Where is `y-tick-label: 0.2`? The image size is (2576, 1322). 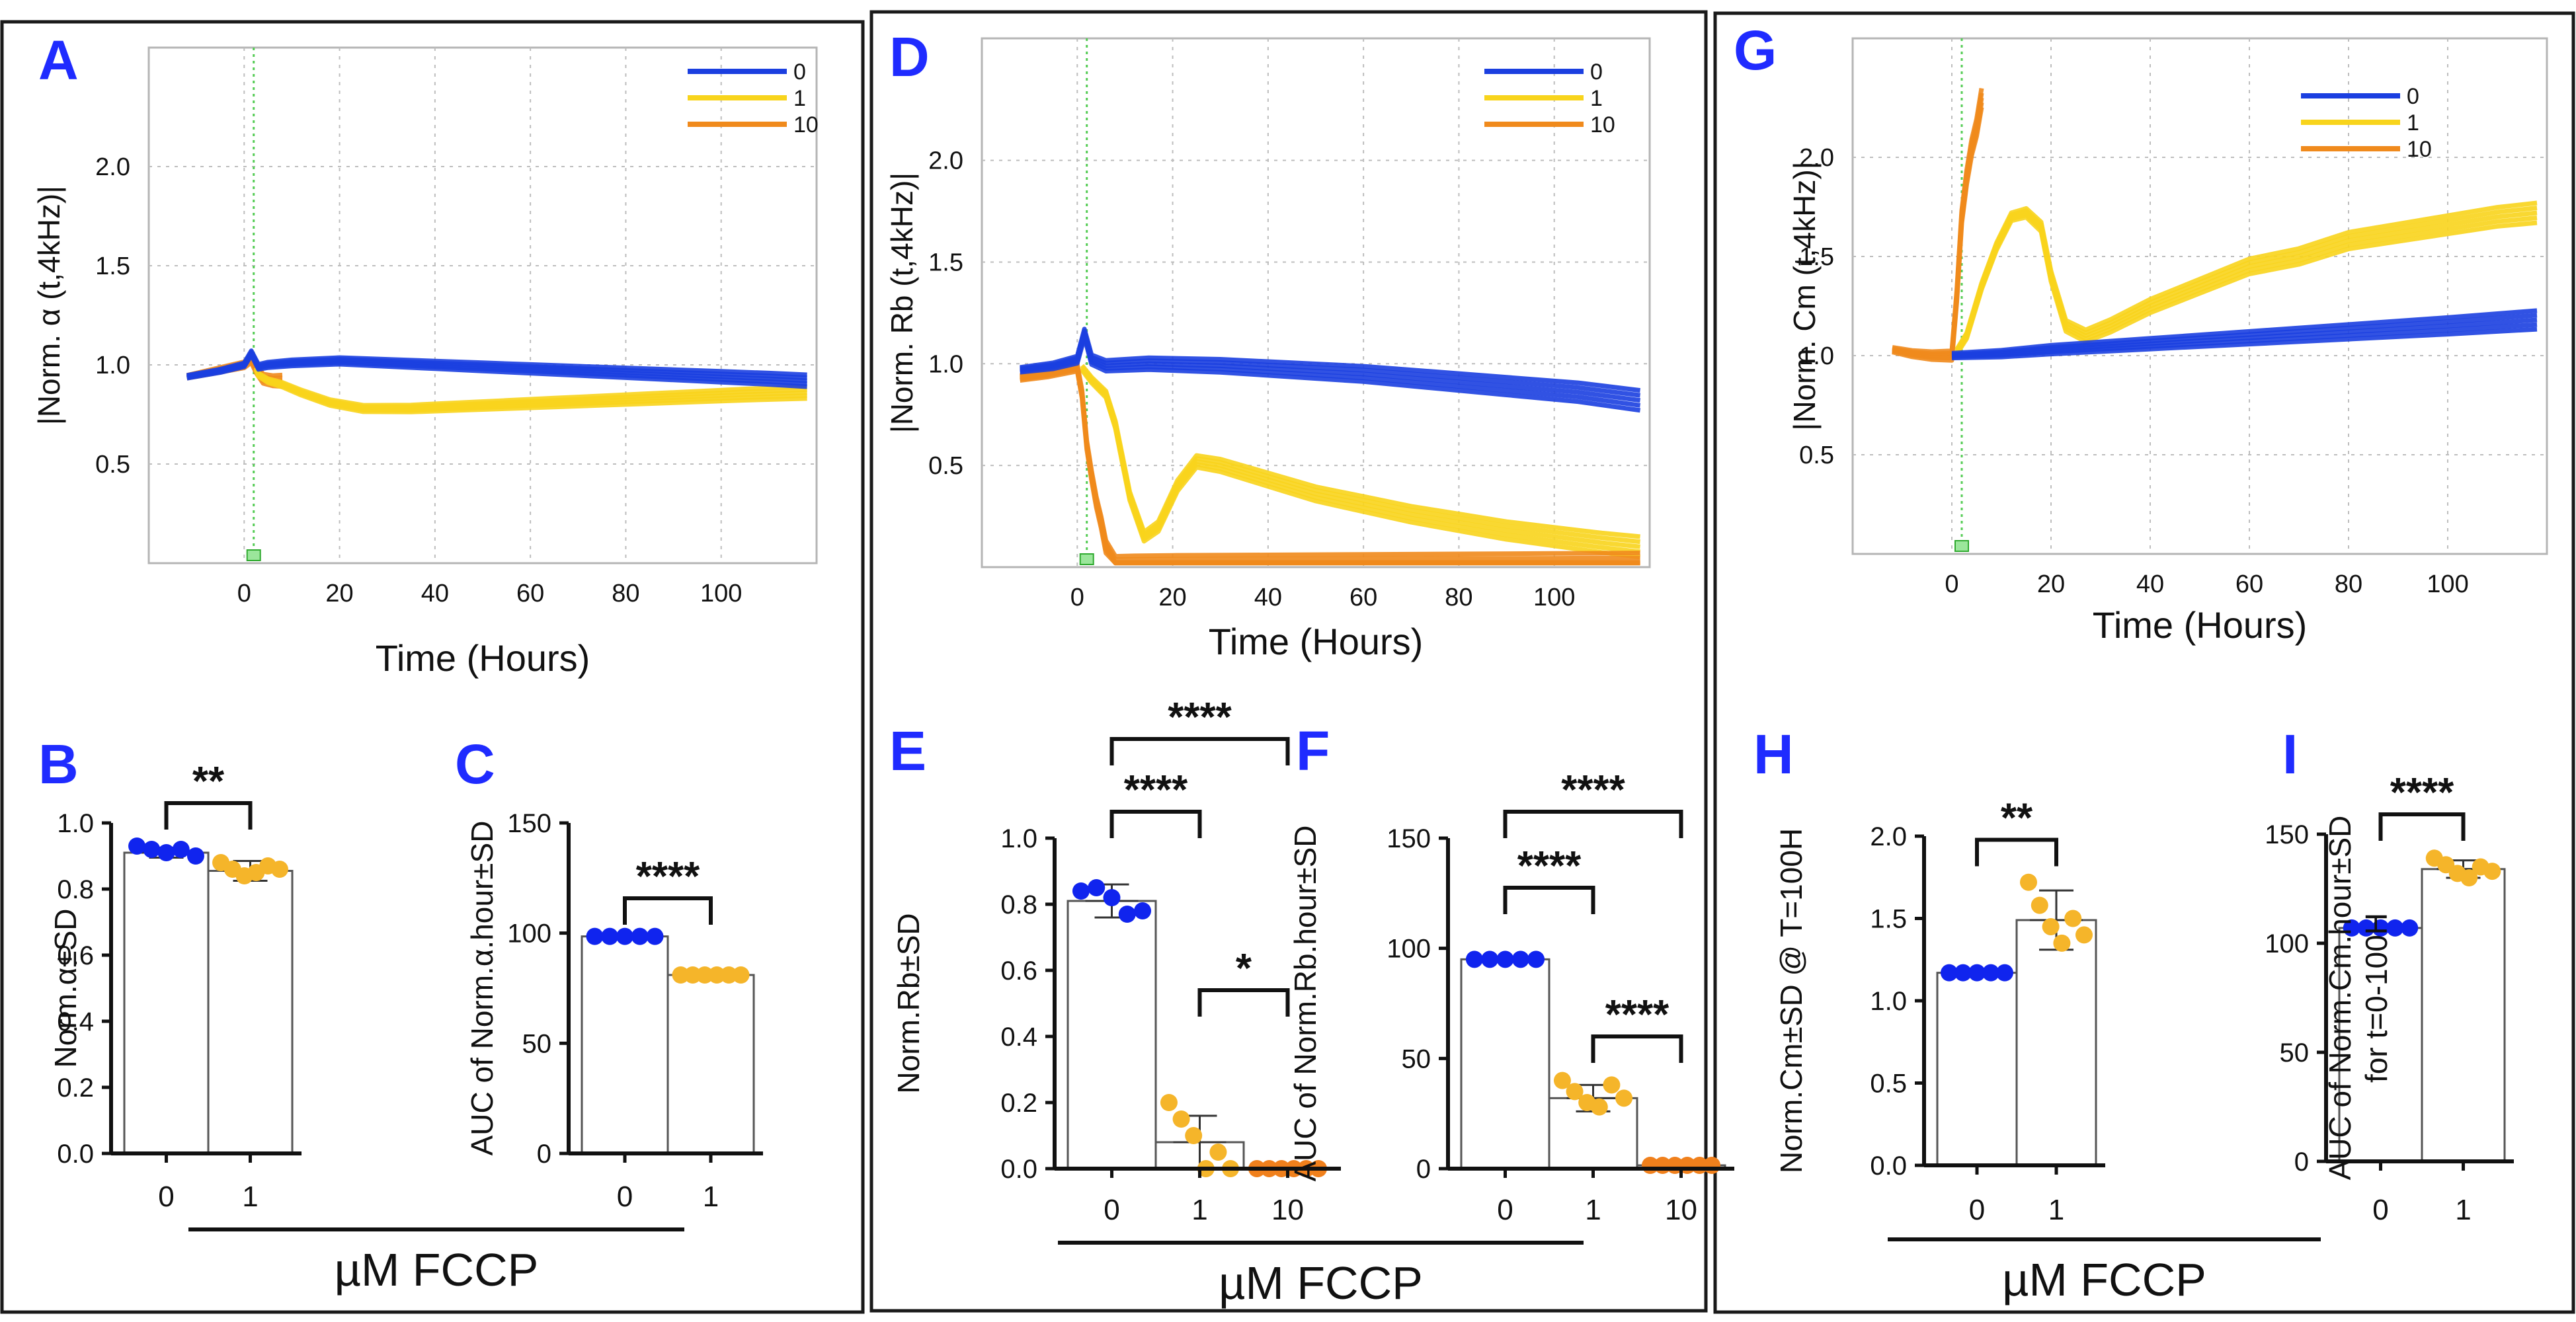
y-tick-label: 0.2 is located at coordinates (1019, 1103).